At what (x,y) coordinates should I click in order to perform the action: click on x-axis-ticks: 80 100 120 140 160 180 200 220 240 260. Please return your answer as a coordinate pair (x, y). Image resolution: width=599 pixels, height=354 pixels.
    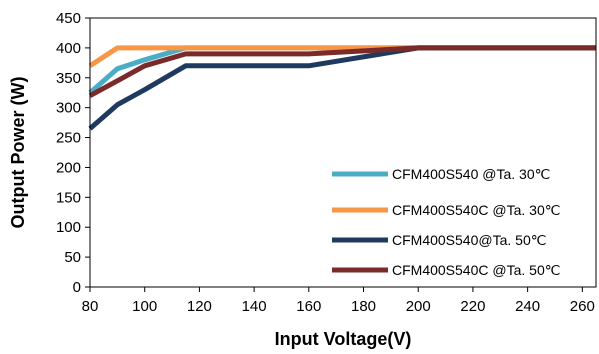
    Looking at the image, I should click on (338, 301).